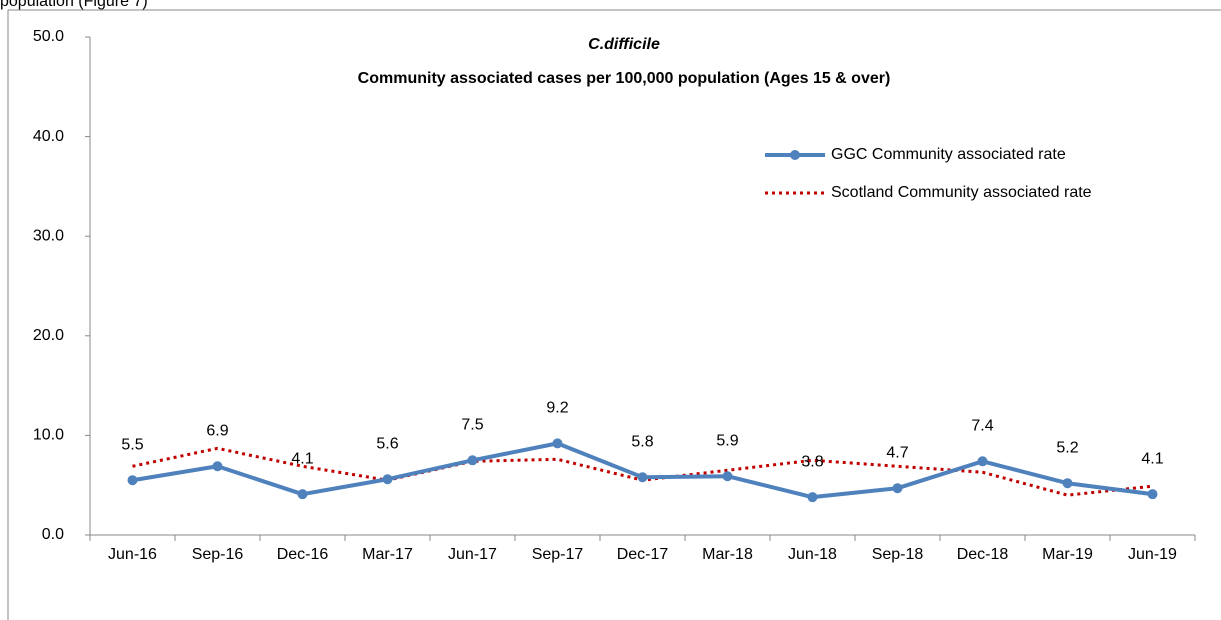  Describe the element at coordinates (303, 554) in the screenshot. I see `x-tick-label: Dec-16` at that location.